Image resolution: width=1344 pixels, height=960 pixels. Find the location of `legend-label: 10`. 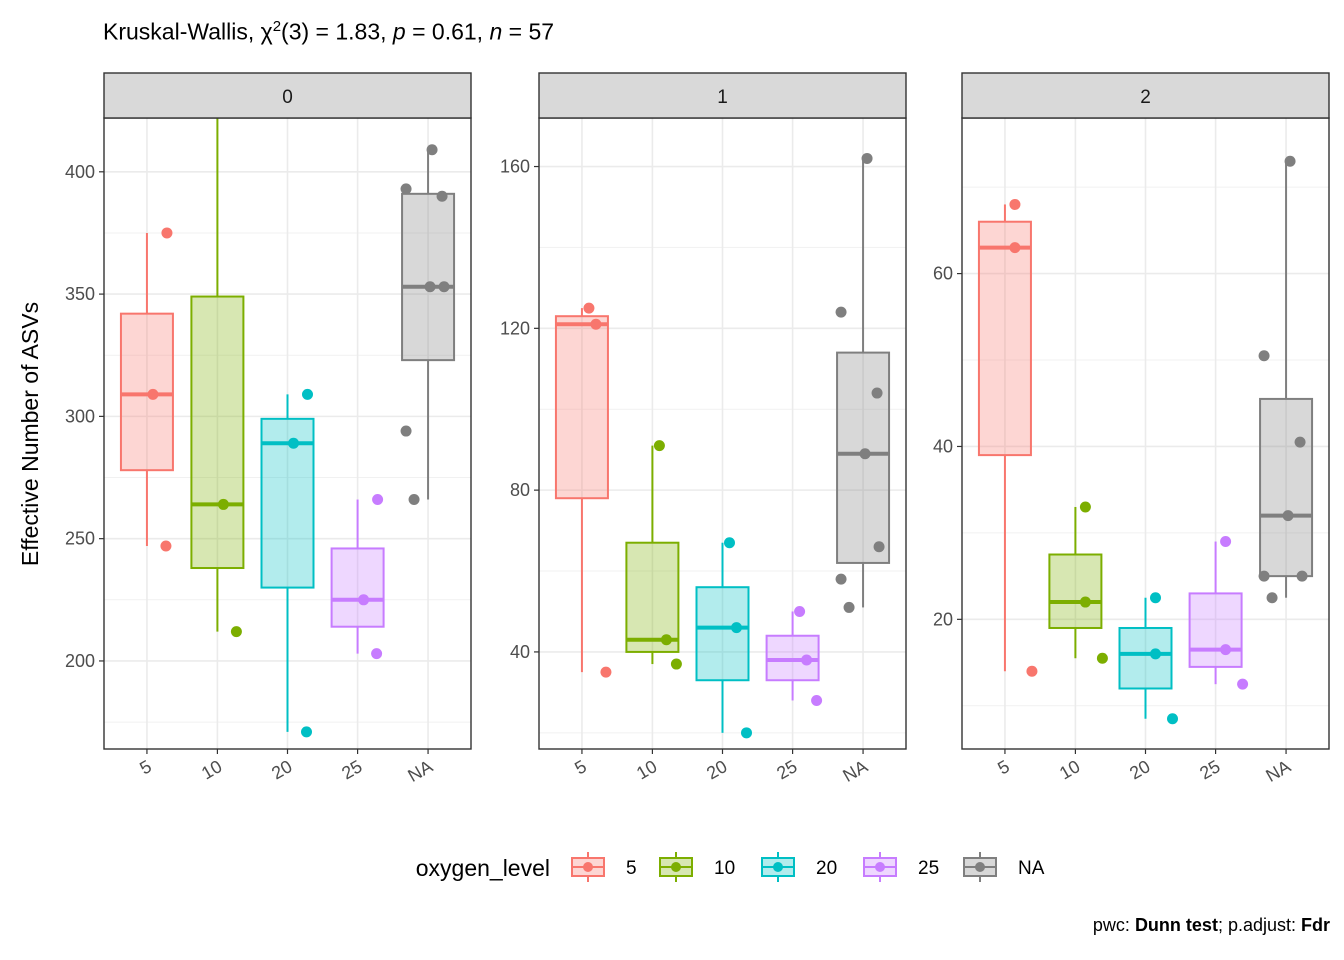

legend-label: 10 is located at coordinates (724, 868).